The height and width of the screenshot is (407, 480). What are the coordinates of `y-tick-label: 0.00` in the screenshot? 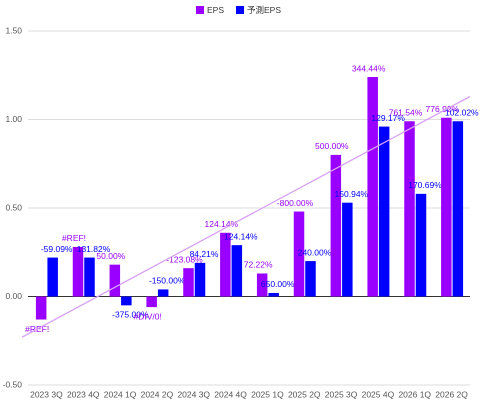 It's located at (13, 296).